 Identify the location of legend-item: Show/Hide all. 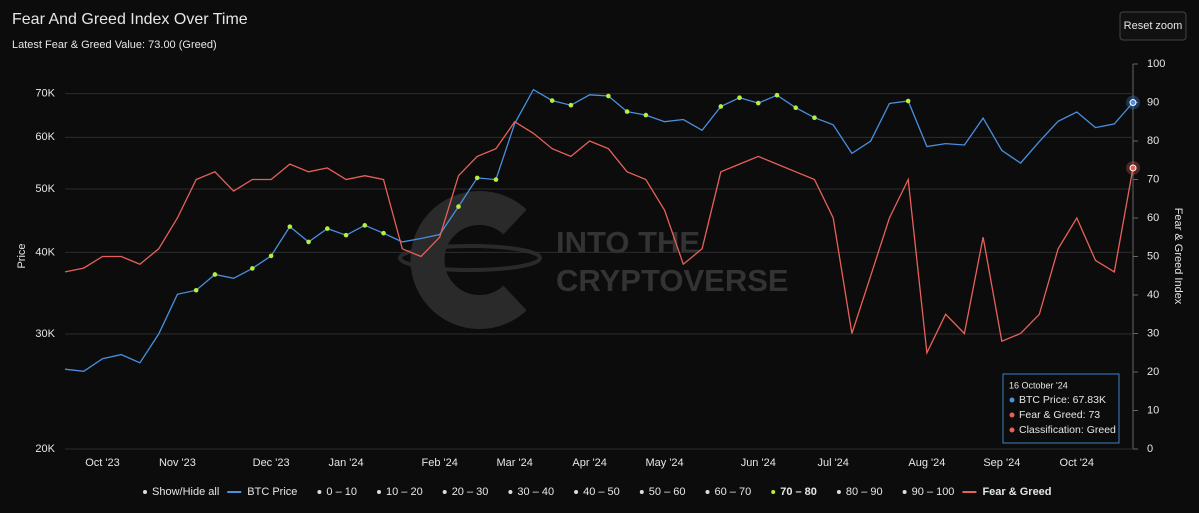
(185, 492).